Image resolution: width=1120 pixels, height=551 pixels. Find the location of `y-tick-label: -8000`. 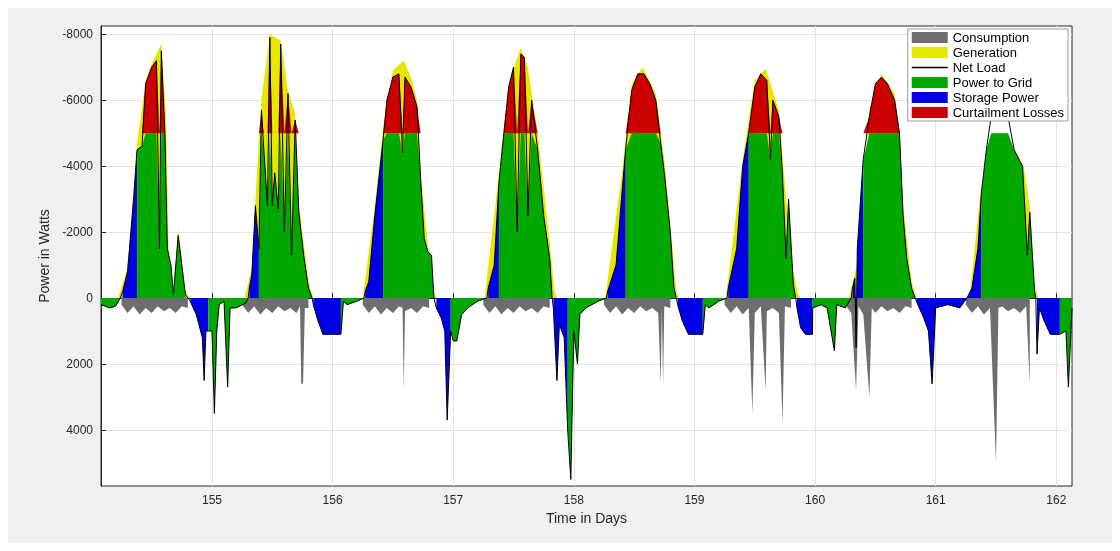

y-tick-label: -8000 is located at coordinates (78, 34).